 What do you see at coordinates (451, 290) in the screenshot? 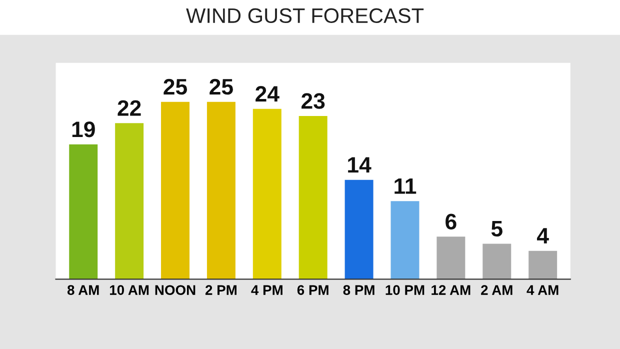
I see `x-tick-label: 12 AM` at bounding box center [451, 290].